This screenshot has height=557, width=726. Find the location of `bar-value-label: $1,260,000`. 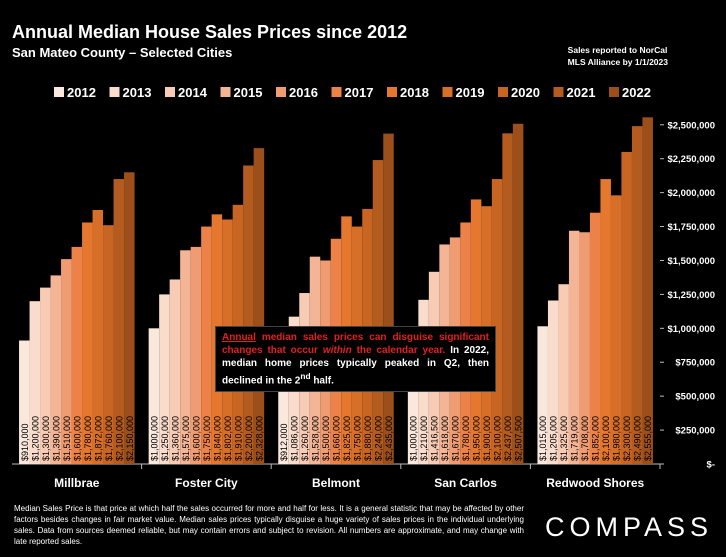

bar-value-label: $1,260,000 is located at coordinates (305, 438).